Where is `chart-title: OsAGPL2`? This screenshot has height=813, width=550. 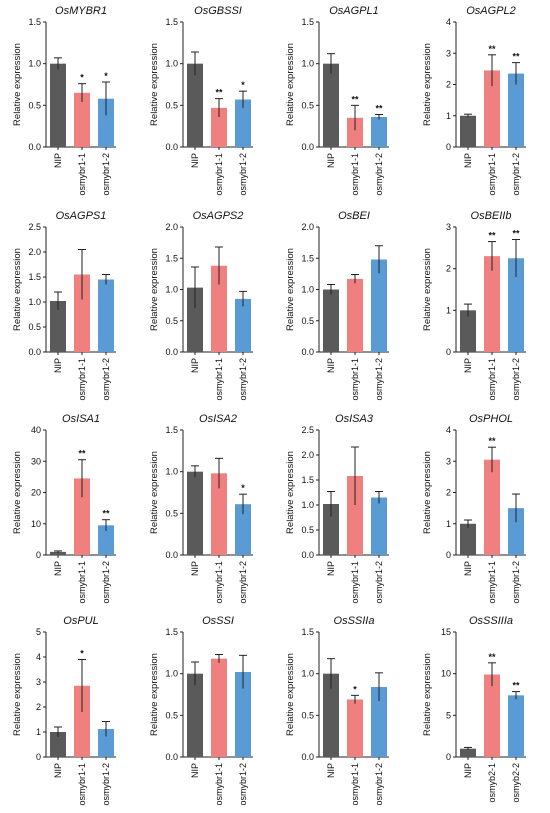
chart-title: OsAGPL2 is located at coordinates (491, 11).